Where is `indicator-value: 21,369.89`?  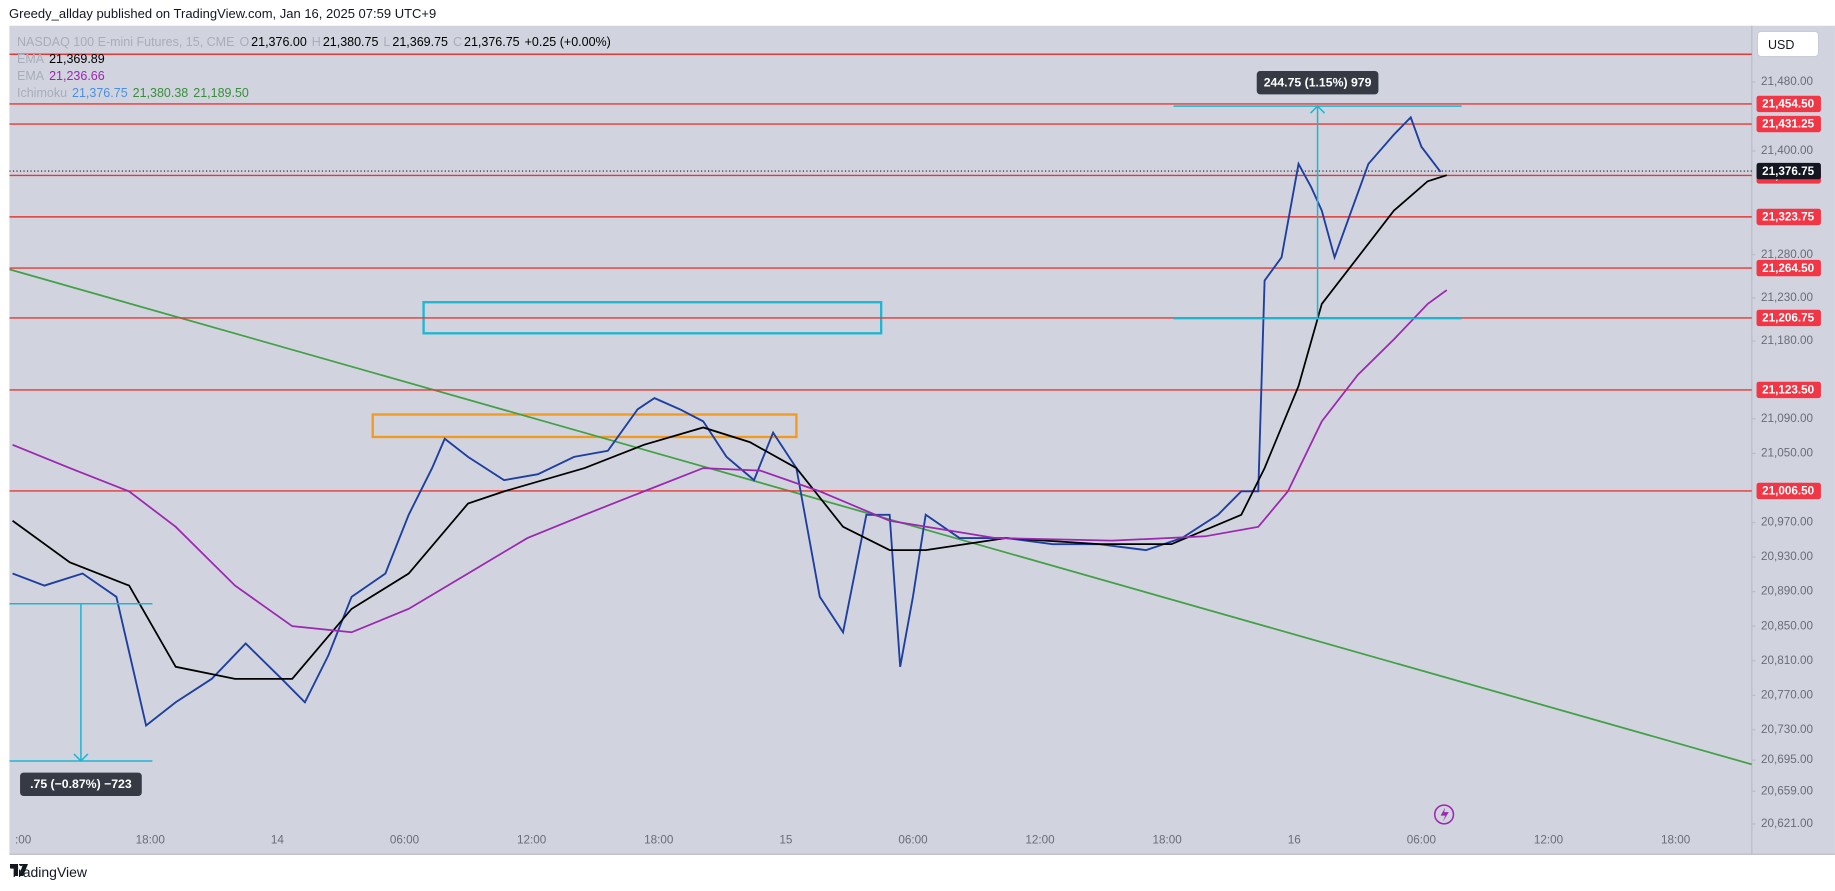
indicator-value: 21,369.89 is located at coordinates (77, 59).